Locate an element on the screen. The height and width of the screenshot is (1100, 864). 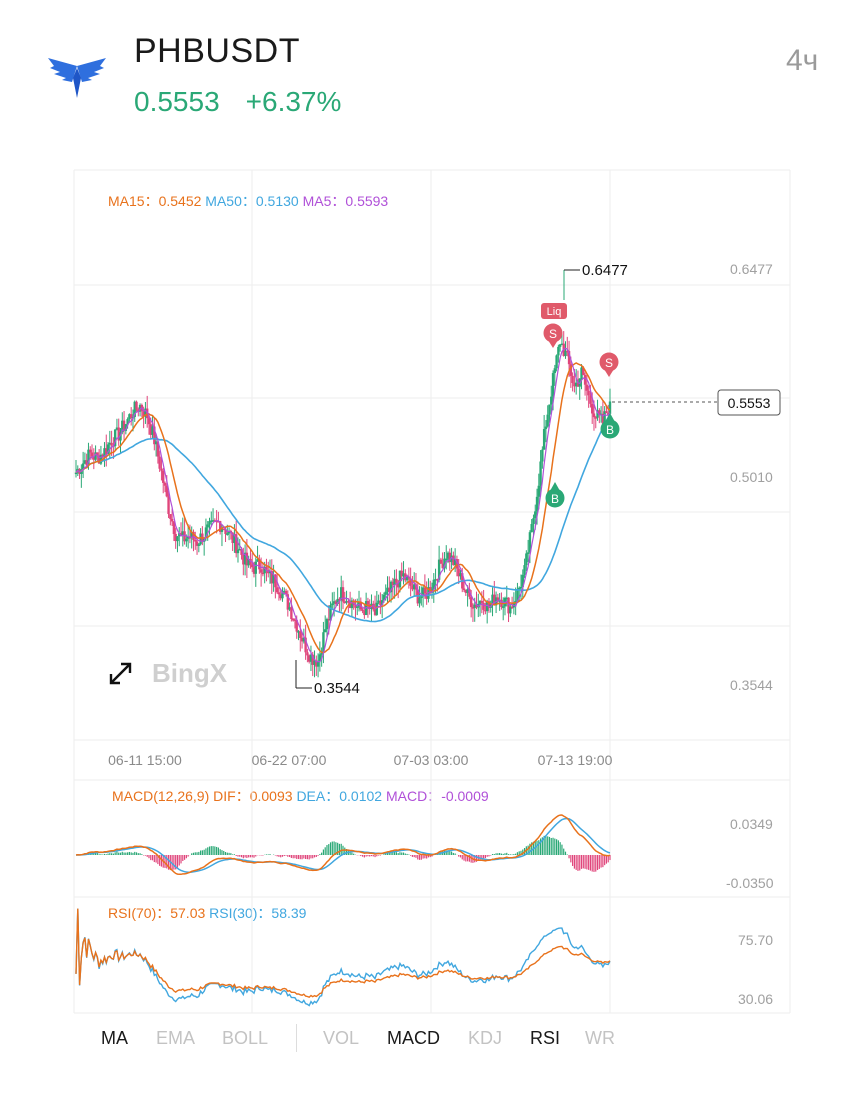
symbol-title: PHBUSDT is located at coordinates (217, 51).